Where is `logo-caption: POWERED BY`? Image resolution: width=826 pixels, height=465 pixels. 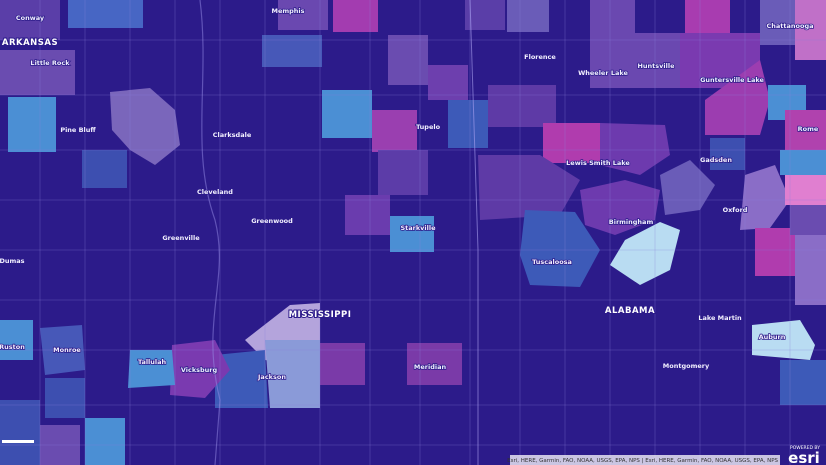 logo-caption: POWERED BY is located at coordinates (805, 448).